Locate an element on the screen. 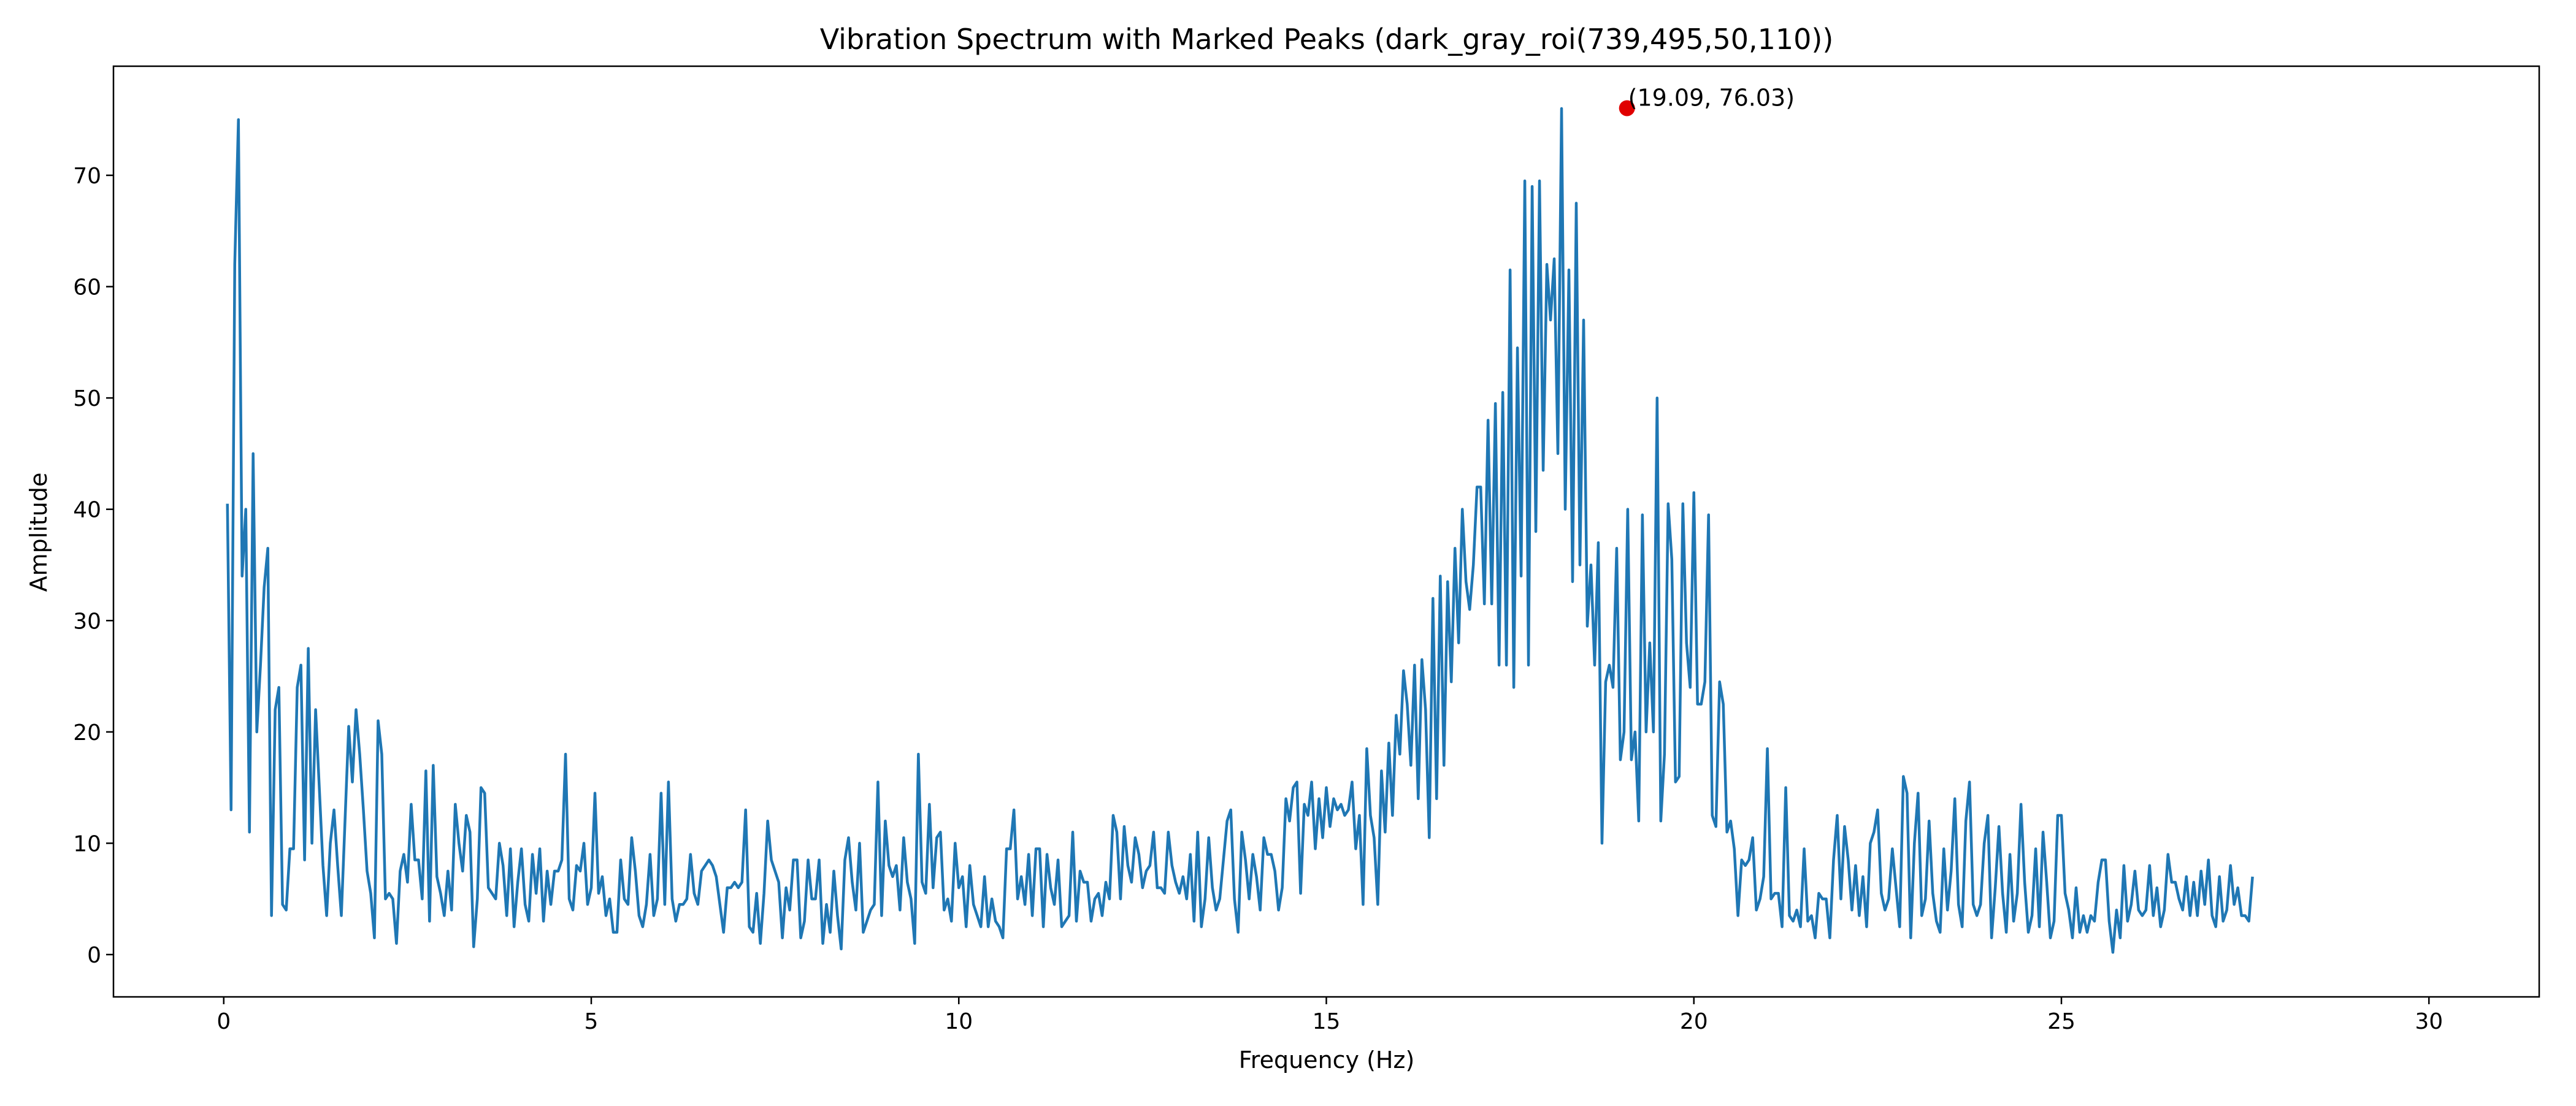 The height and width of the screenshot is (1106, 2576). y-tick-label: 50 is located at coordinates (87, 398).